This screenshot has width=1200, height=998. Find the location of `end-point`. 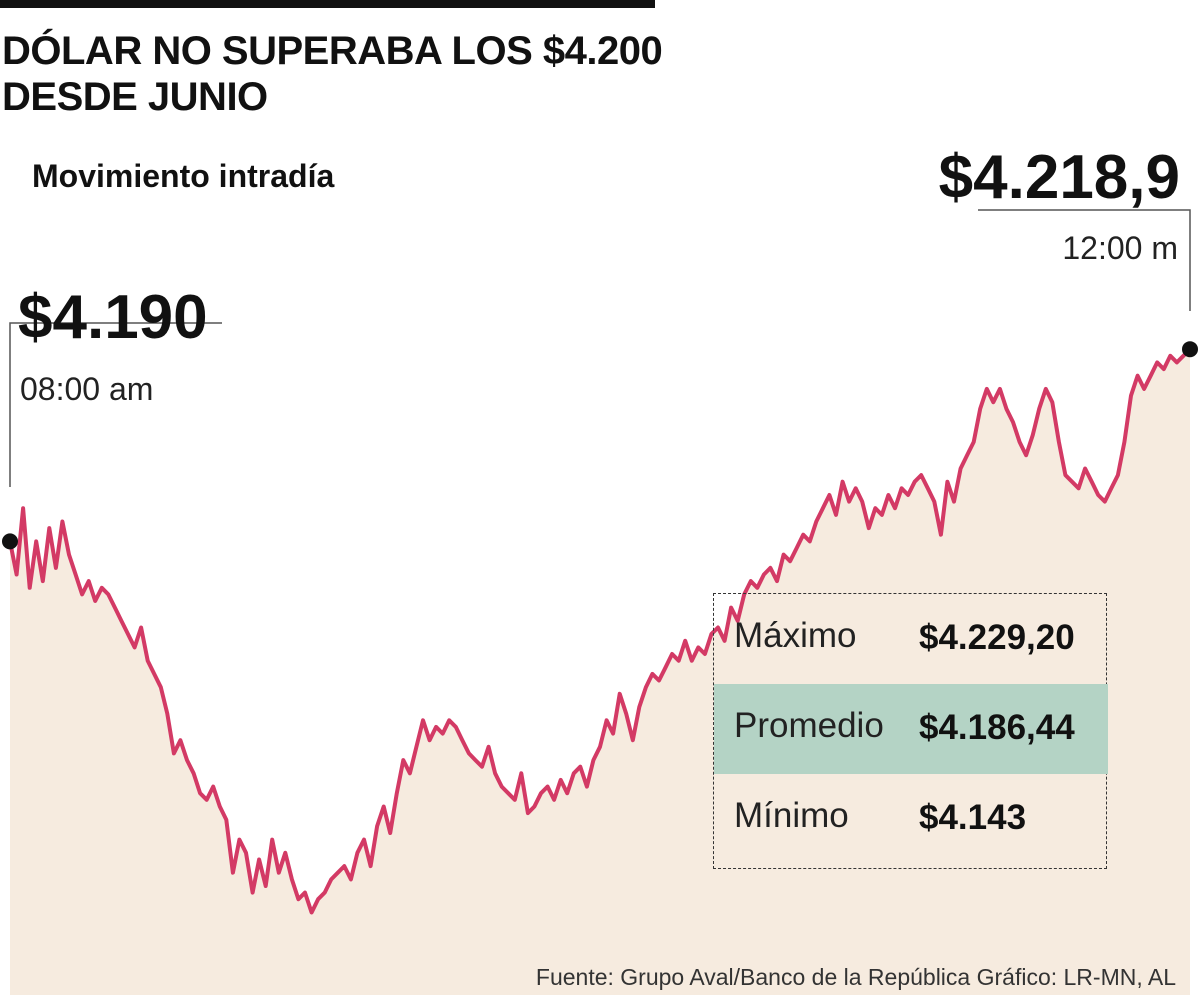

end-point is located at coordinates (1190, 349).